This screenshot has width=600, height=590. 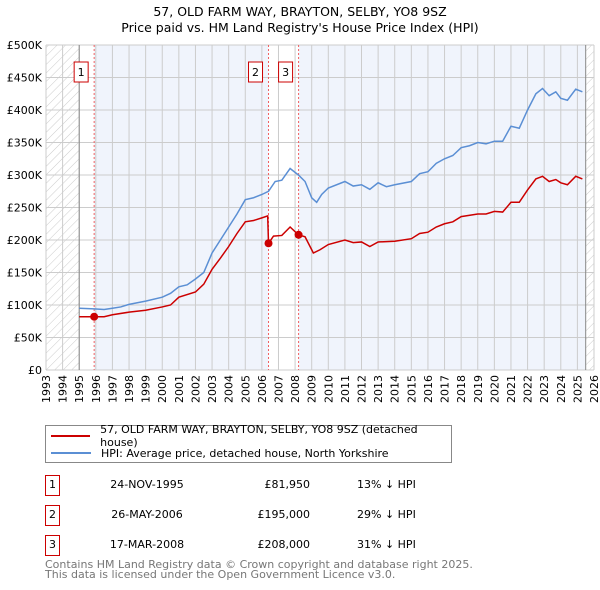 I want to click on sale-row: 1 24-NOV-1995 £81,950 13% ↓ HPI, so click(x=255, y=485).